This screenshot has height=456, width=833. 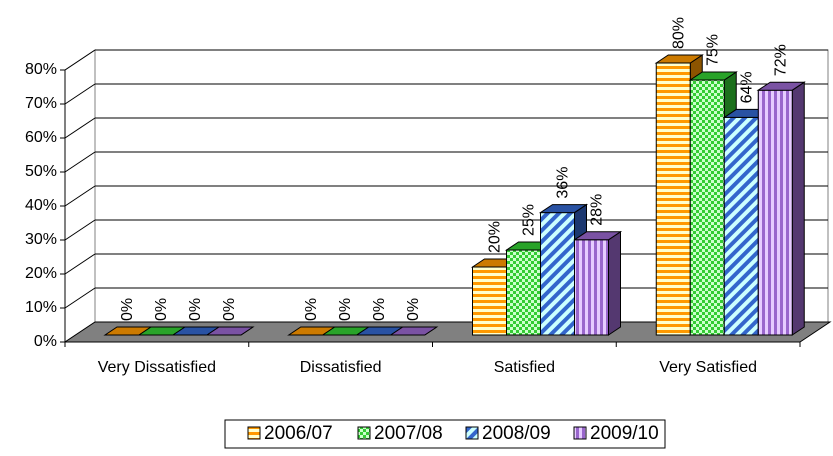 I want to click on y-tick-label: 40%, so click(x=41, y=205).